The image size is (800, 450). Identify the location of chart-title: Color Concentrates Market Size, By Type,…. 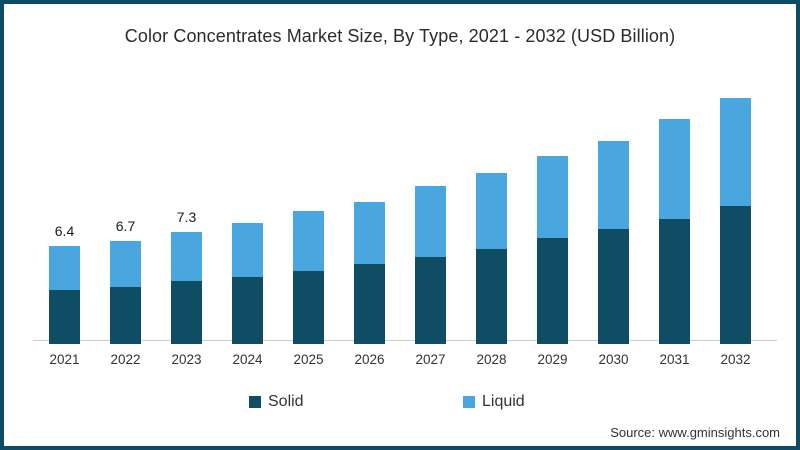
(400, 36).